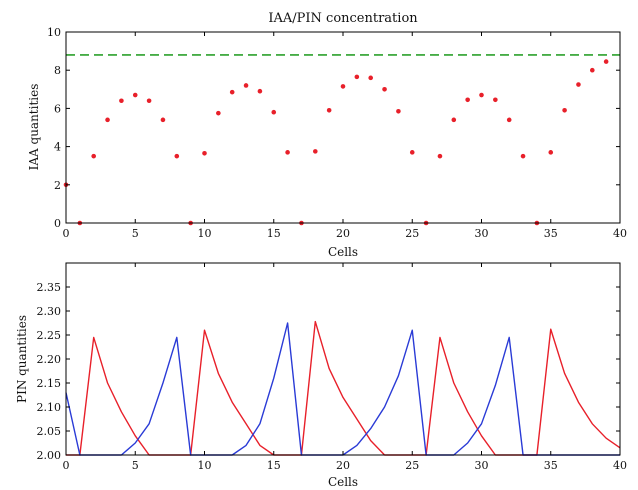 This screenshot has width=638, height=490. Describe the element at coordinates (66, 465) in the screenshot. I see `pin-x-tick-label: 0` at that location.